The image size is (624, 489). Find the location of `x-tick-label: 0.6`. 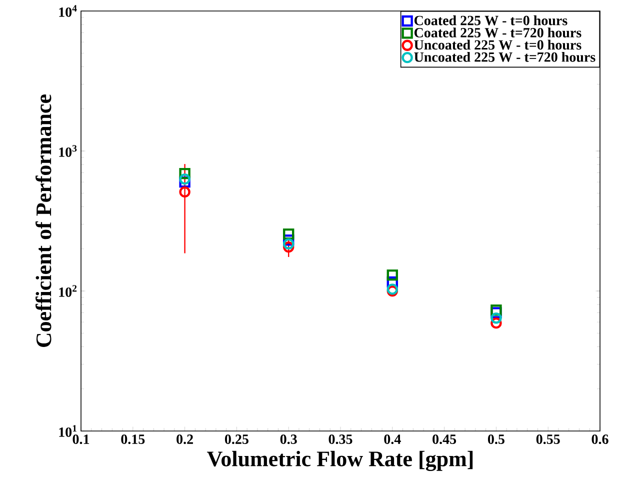

x-tick-label: 0.6 is located at coordinates (600, 439).